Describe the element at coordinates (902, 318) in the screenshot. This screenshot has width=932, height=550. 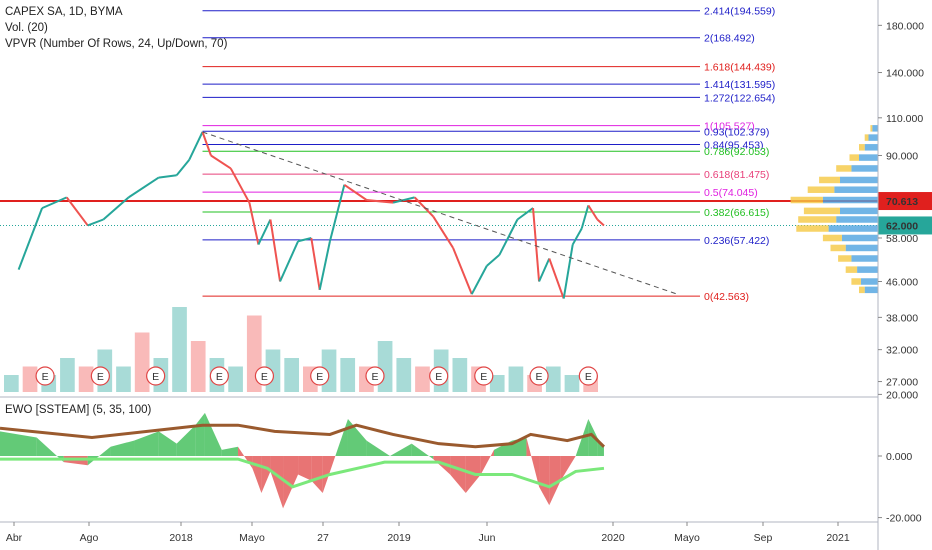
I see `price-tick-label: 38.000` at that location.